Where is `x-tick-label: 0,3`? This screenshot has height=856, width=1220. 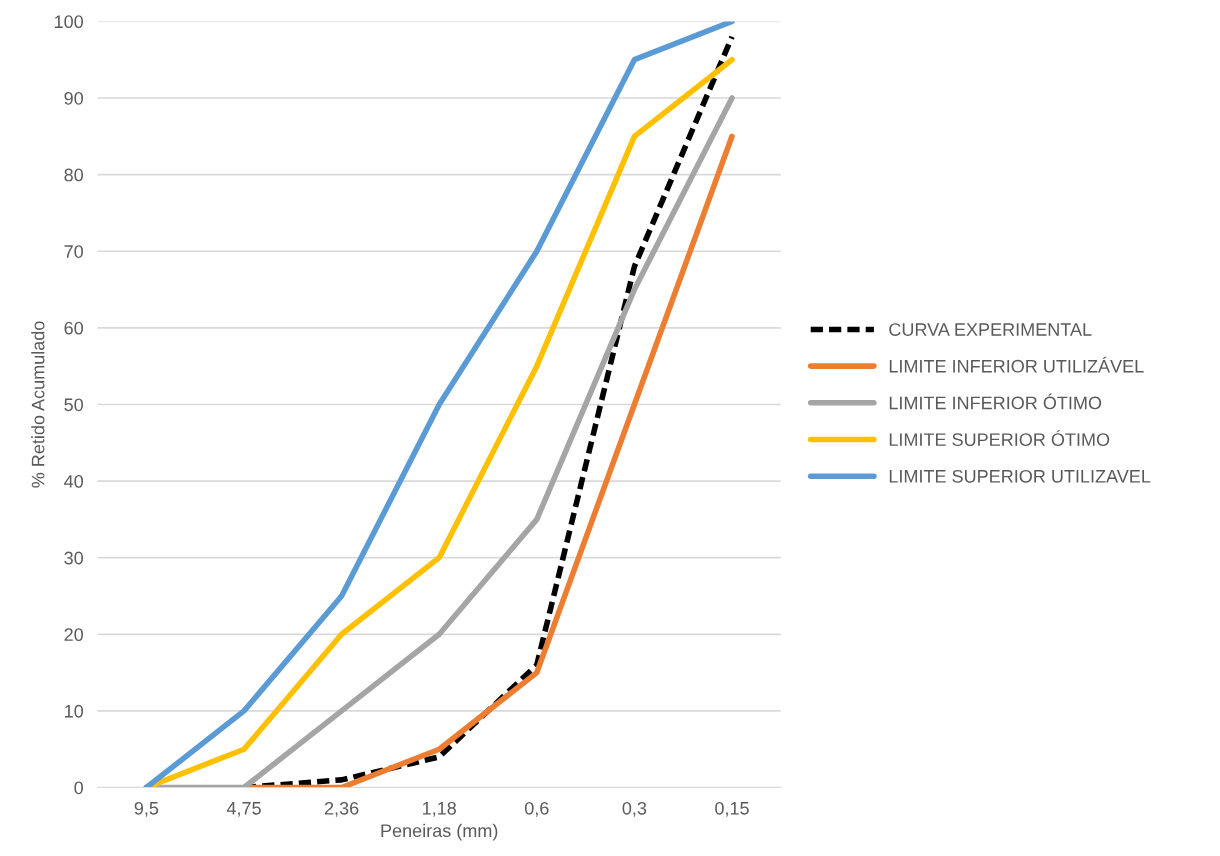
x-tick-label: 0,3 is located at coordinates (634, 809).